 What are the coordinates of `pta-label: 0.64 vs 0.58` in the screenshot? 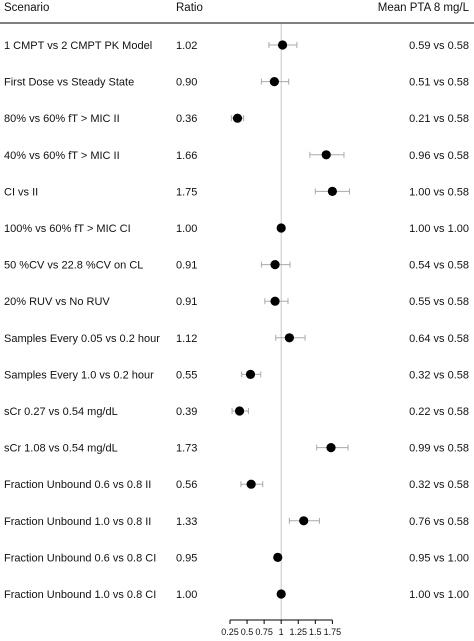 It's located at (439, 339).